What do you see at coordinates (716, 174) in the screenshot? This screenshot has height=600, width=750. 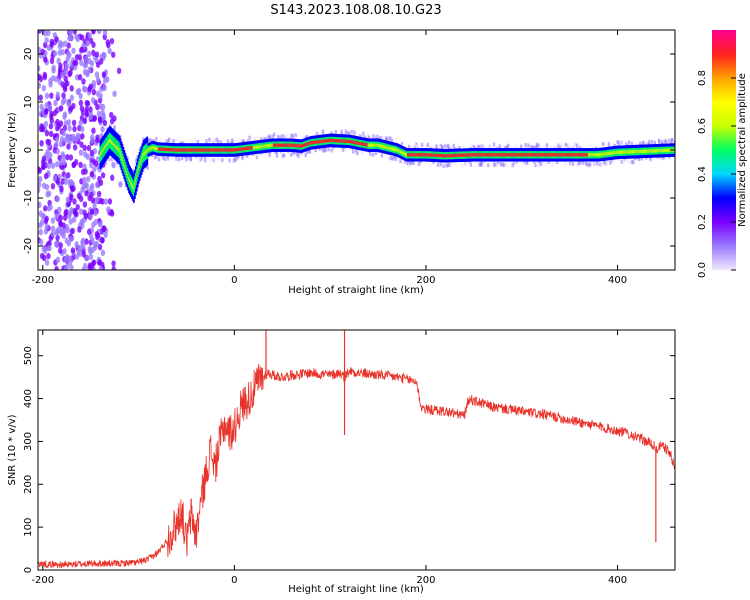 I see `colorbar-ticks: 0.0 0.2 0.4 0.6 0.8` at bounding box center [716, 174].